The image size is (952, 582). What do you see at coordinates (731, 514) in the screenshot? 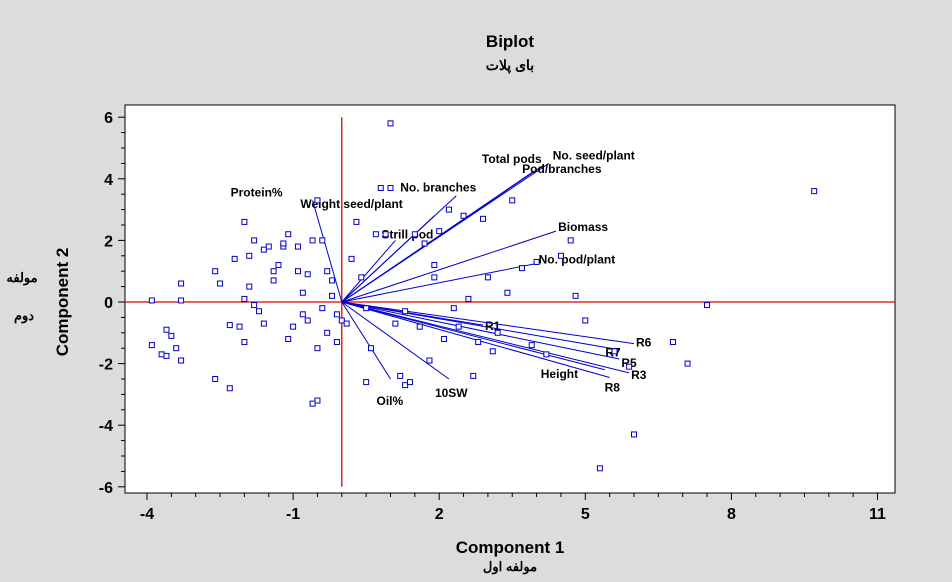
I see `x-tick-label: 8` at bounding box center [731, 514].